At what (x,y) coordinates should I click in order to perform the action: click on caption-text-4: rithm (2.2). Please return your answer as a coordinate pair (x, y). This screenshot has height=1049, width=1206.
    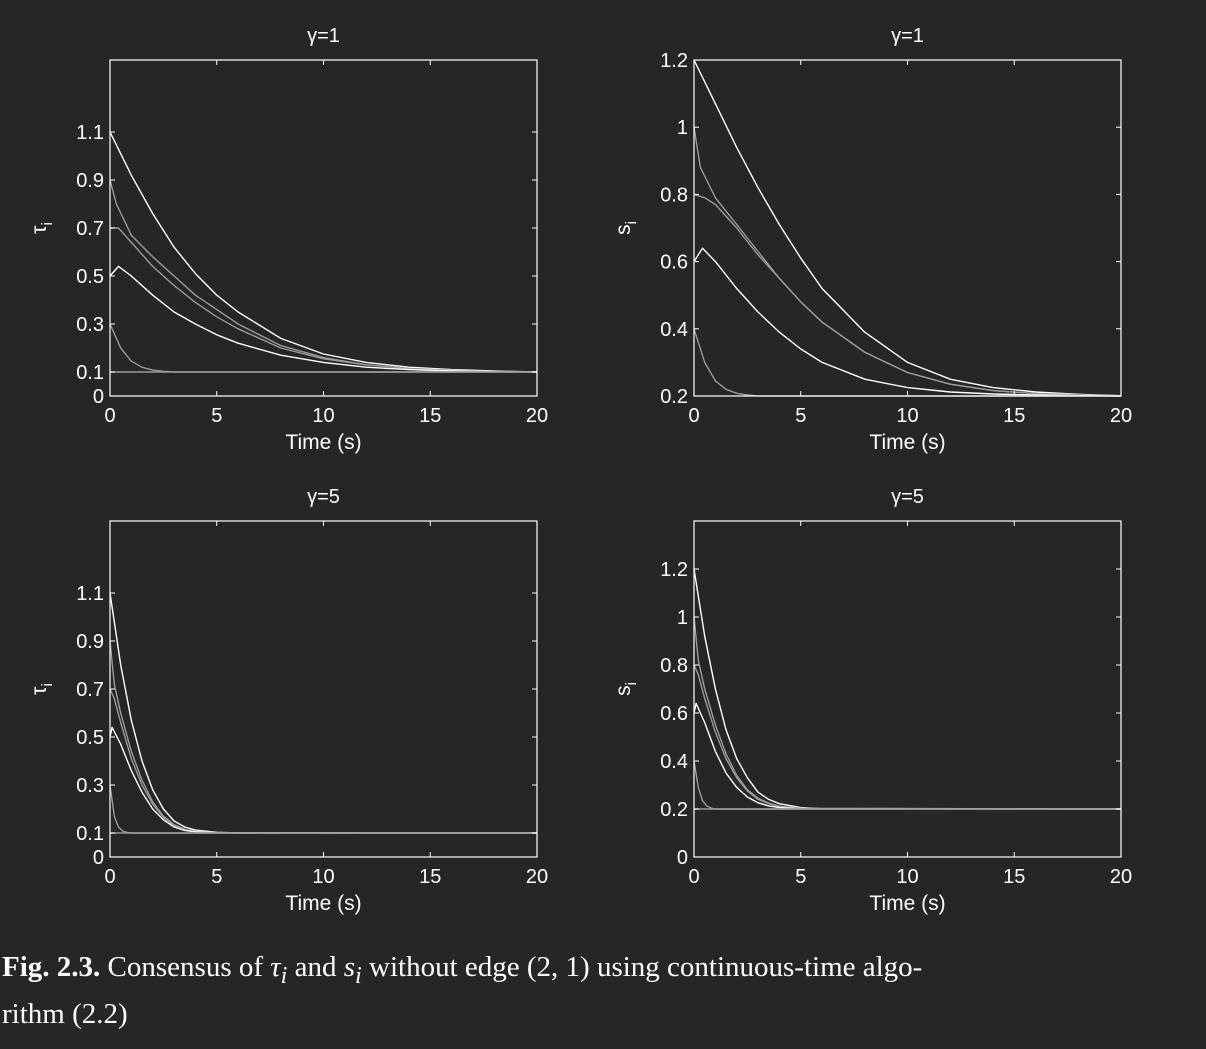
    Looking at the image, I should click on (65, 1013).